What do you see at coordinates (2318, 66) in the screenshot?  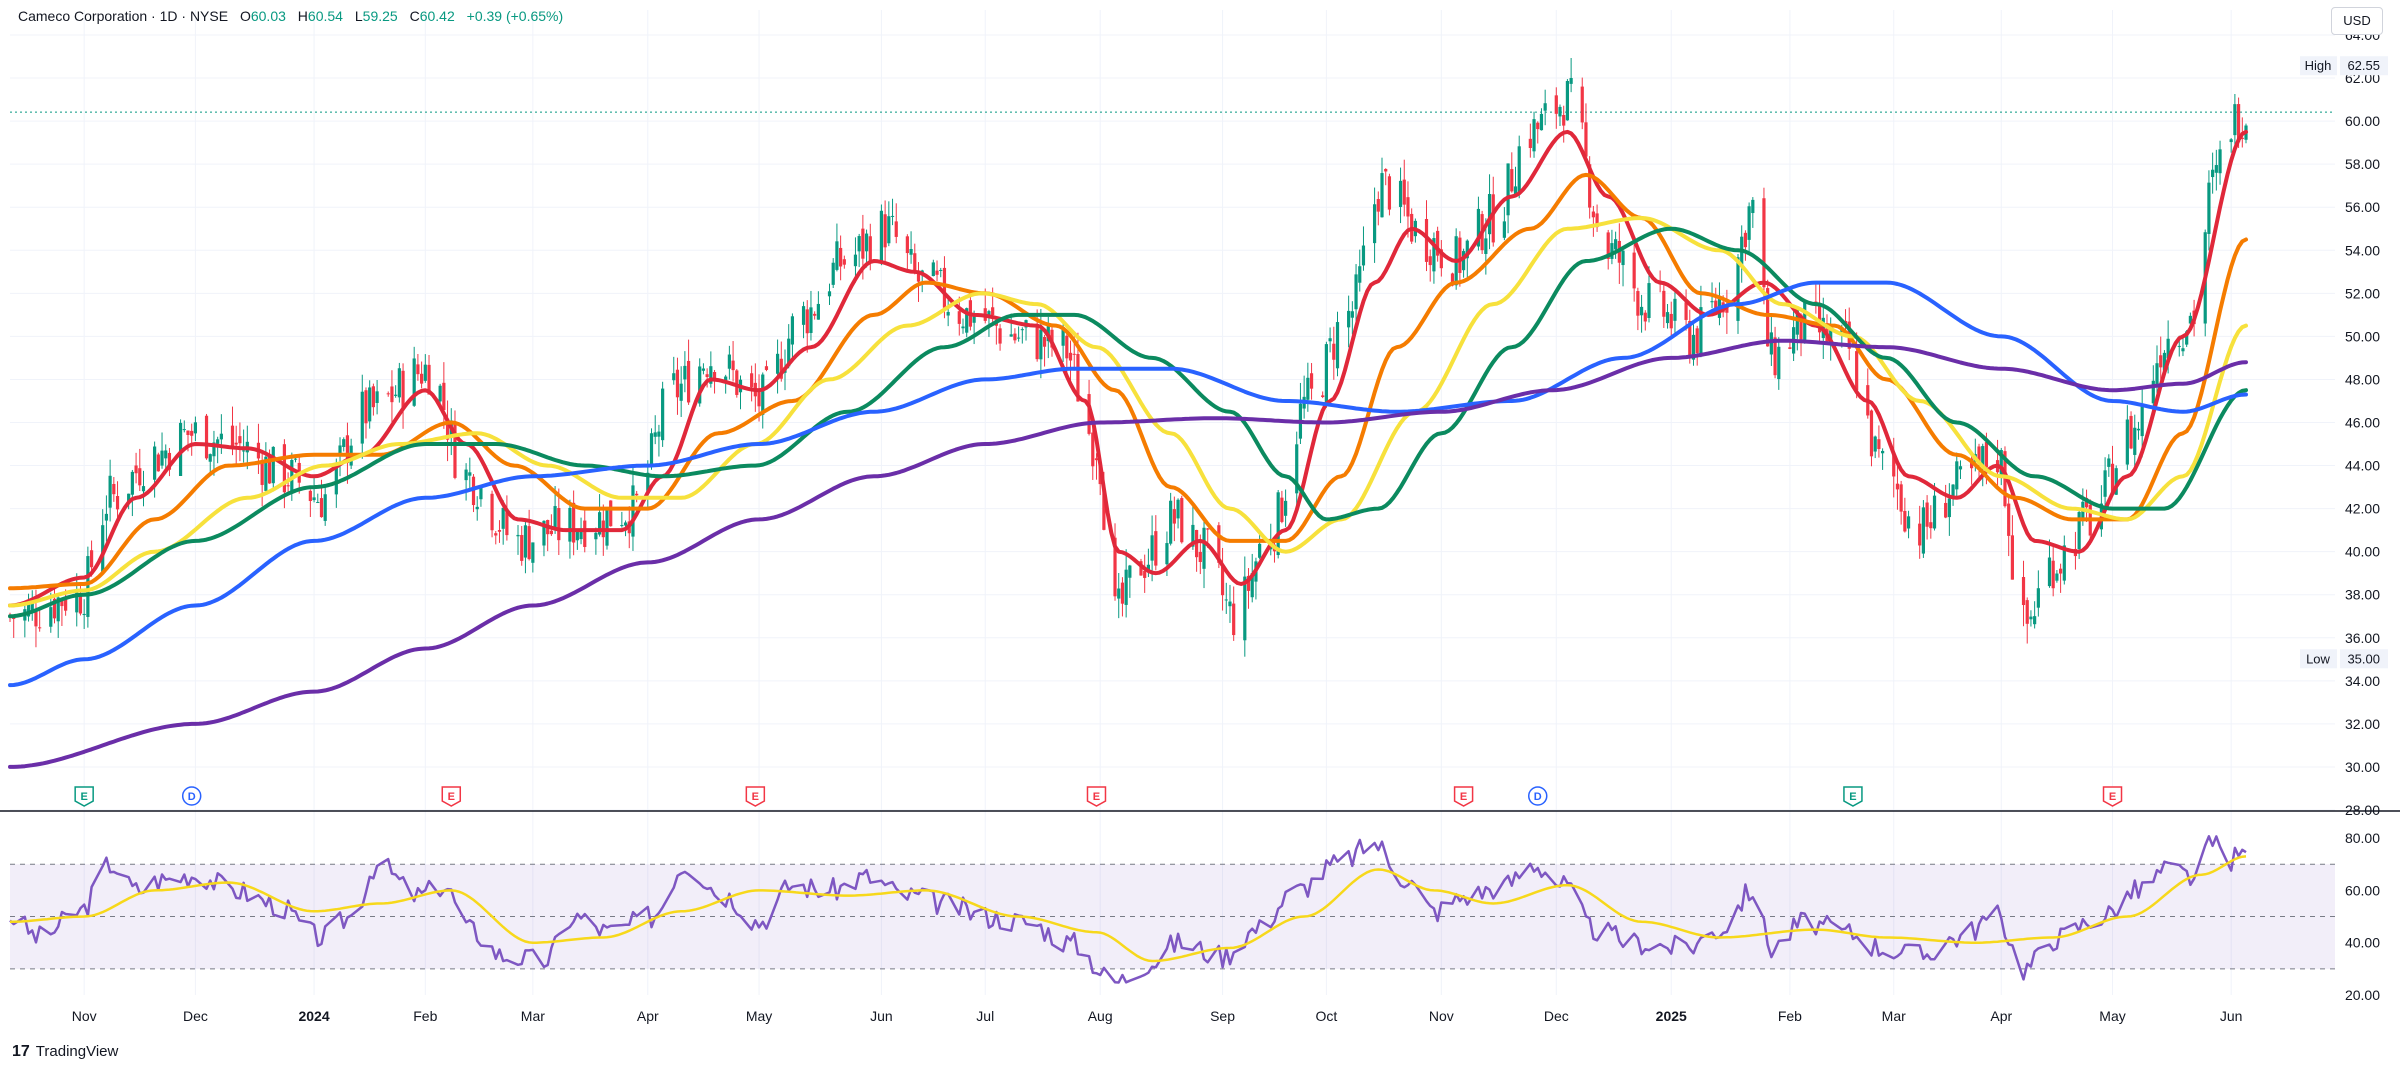 I see `high-marker-label-bg` at bounding box center [2318, 66].